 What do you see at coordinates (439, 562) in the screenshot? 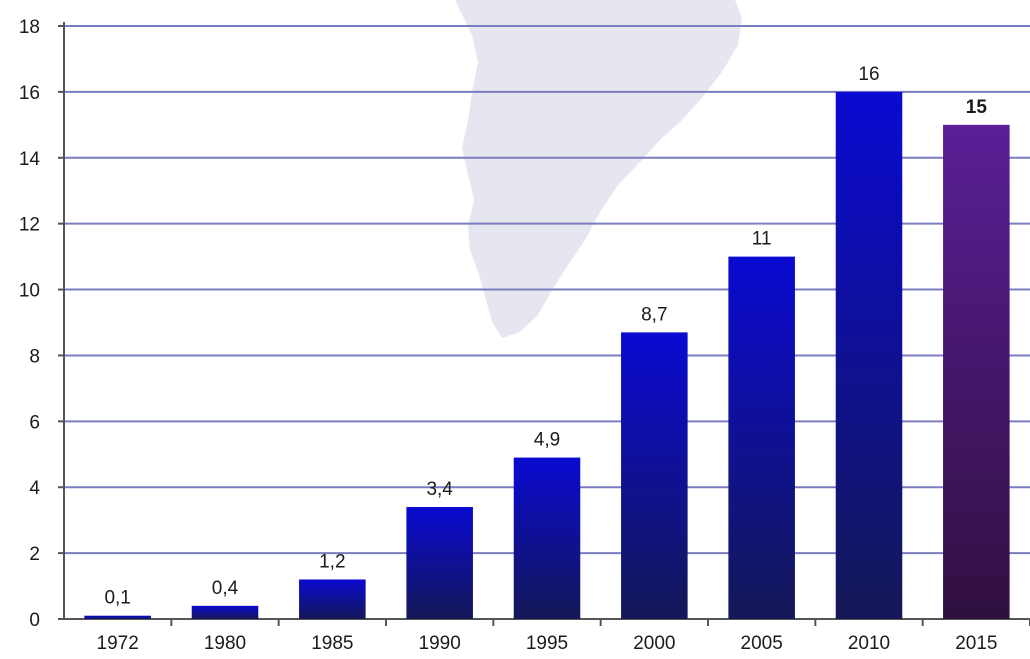
I see `bar-1990` at bounding box center [439, 562].